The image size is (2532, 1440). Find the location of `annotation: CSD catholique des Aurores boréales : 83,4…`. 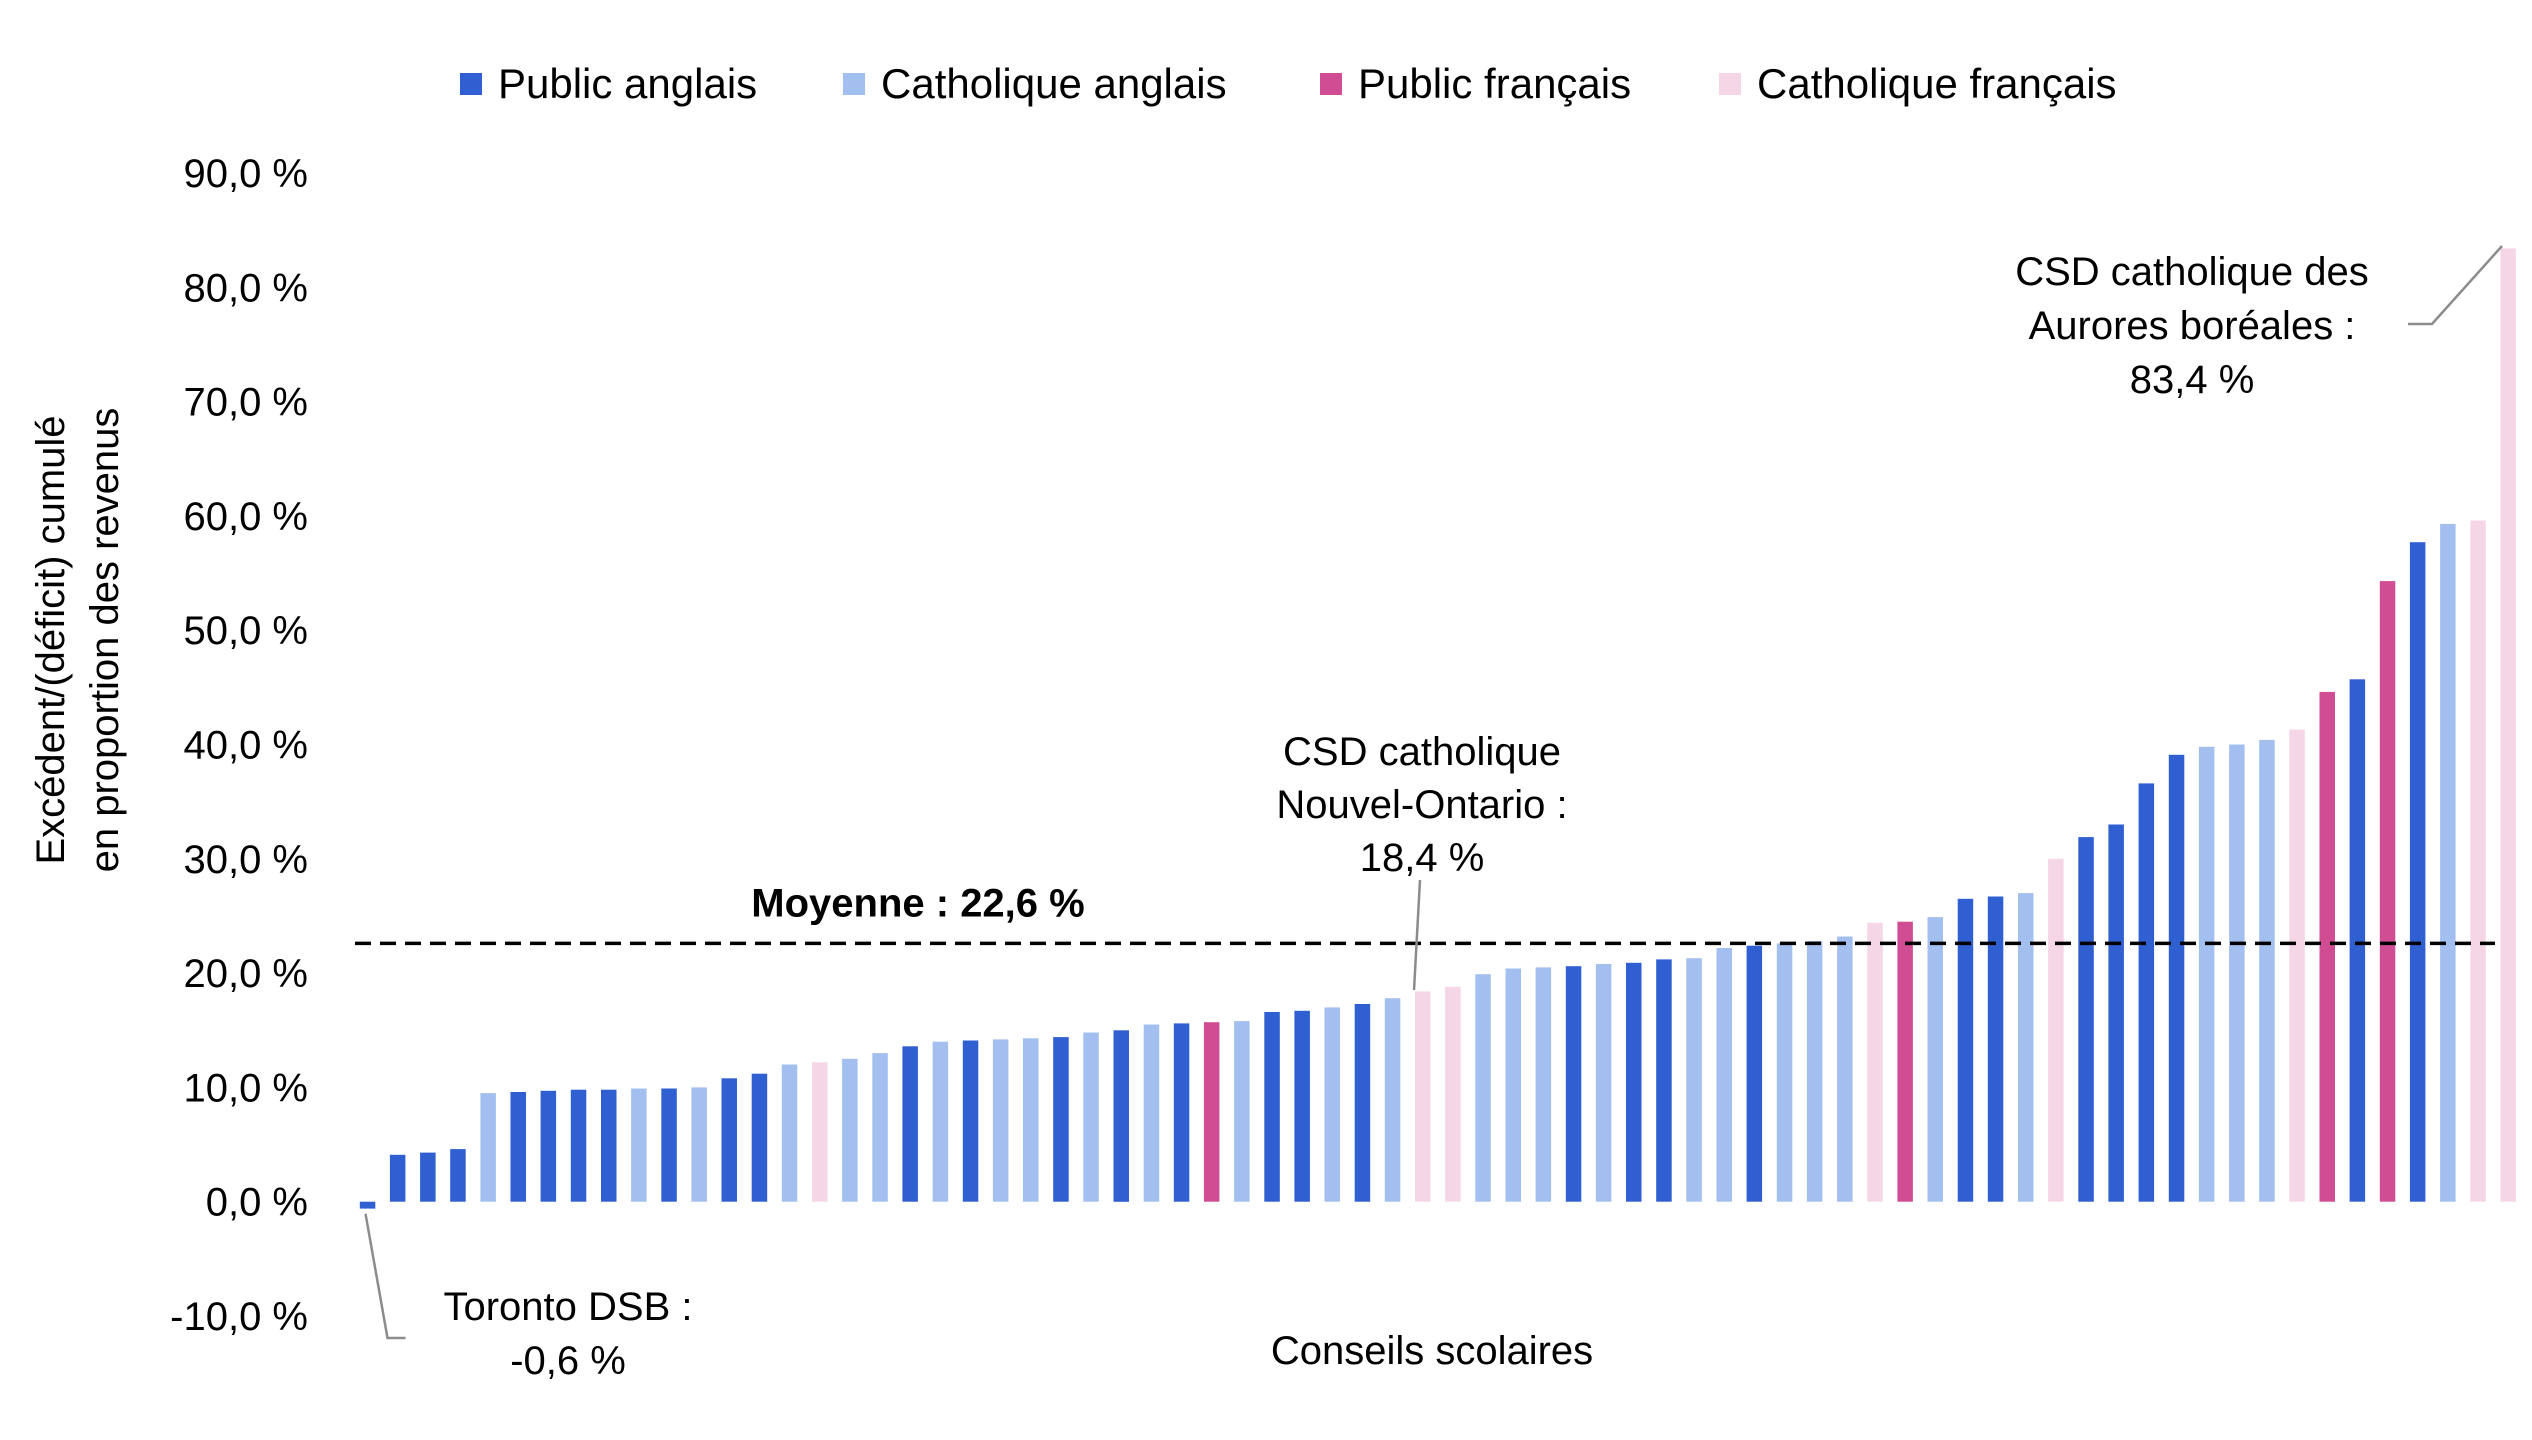

annotation: CSD catholique des Aurores boréales : 83,4… is located at coordinates (2259, 323).